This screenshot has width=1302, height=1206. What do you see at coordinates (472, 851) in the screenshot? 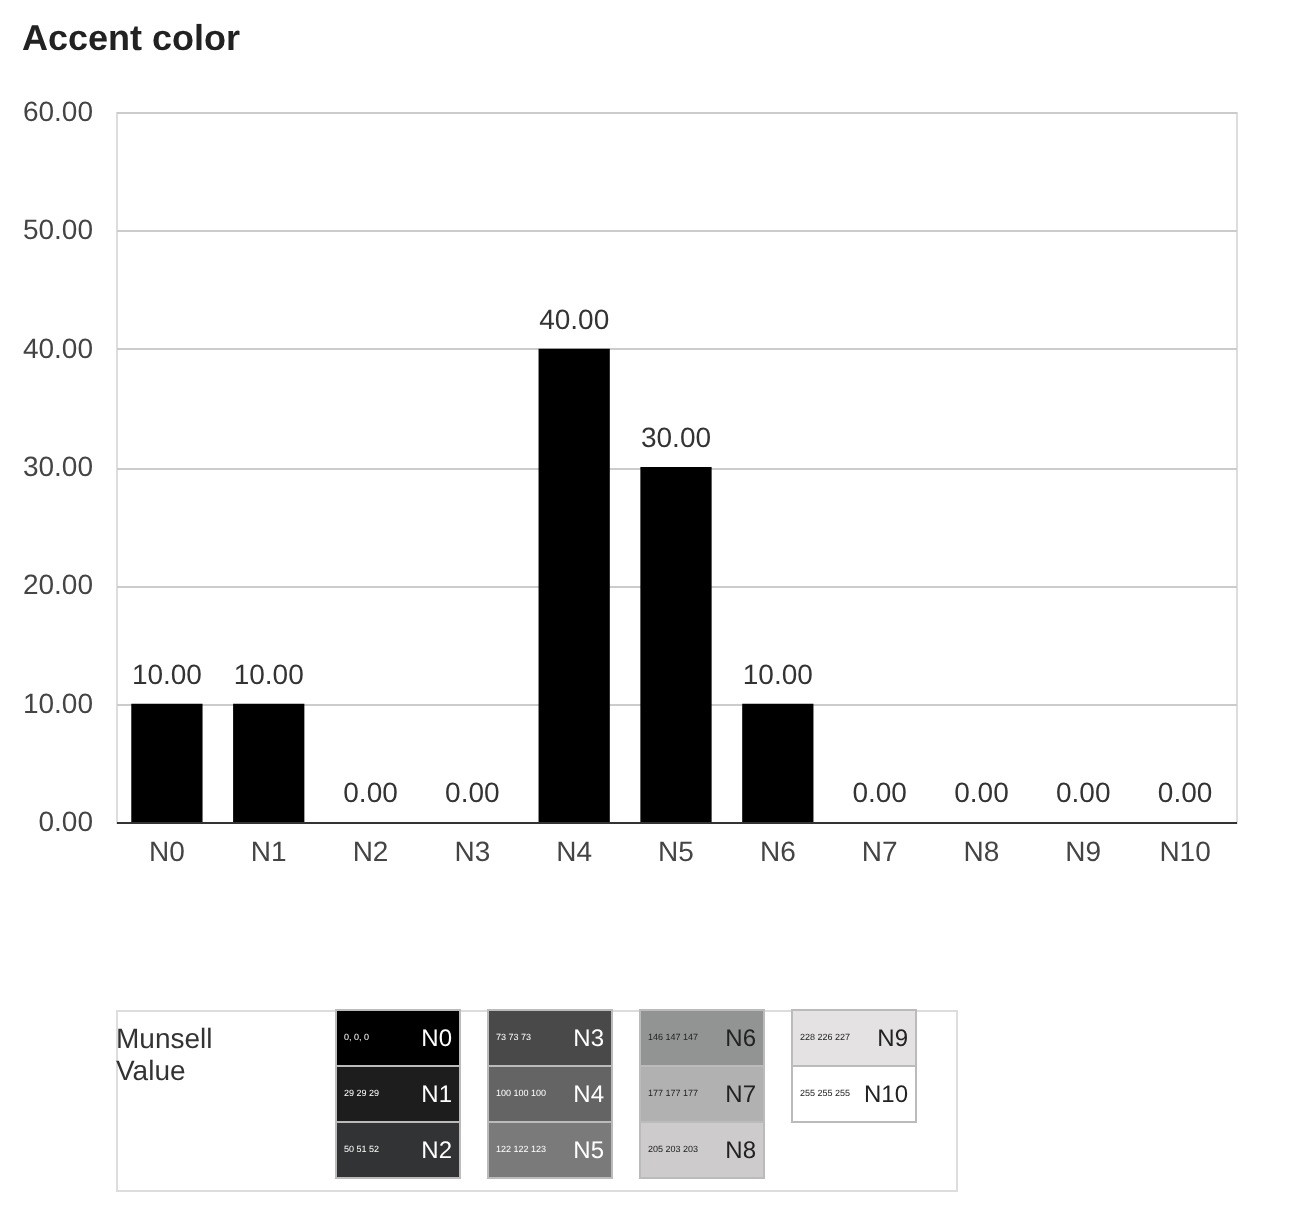
I see `x-tick-label: N3` at bounding box center [472, 851].